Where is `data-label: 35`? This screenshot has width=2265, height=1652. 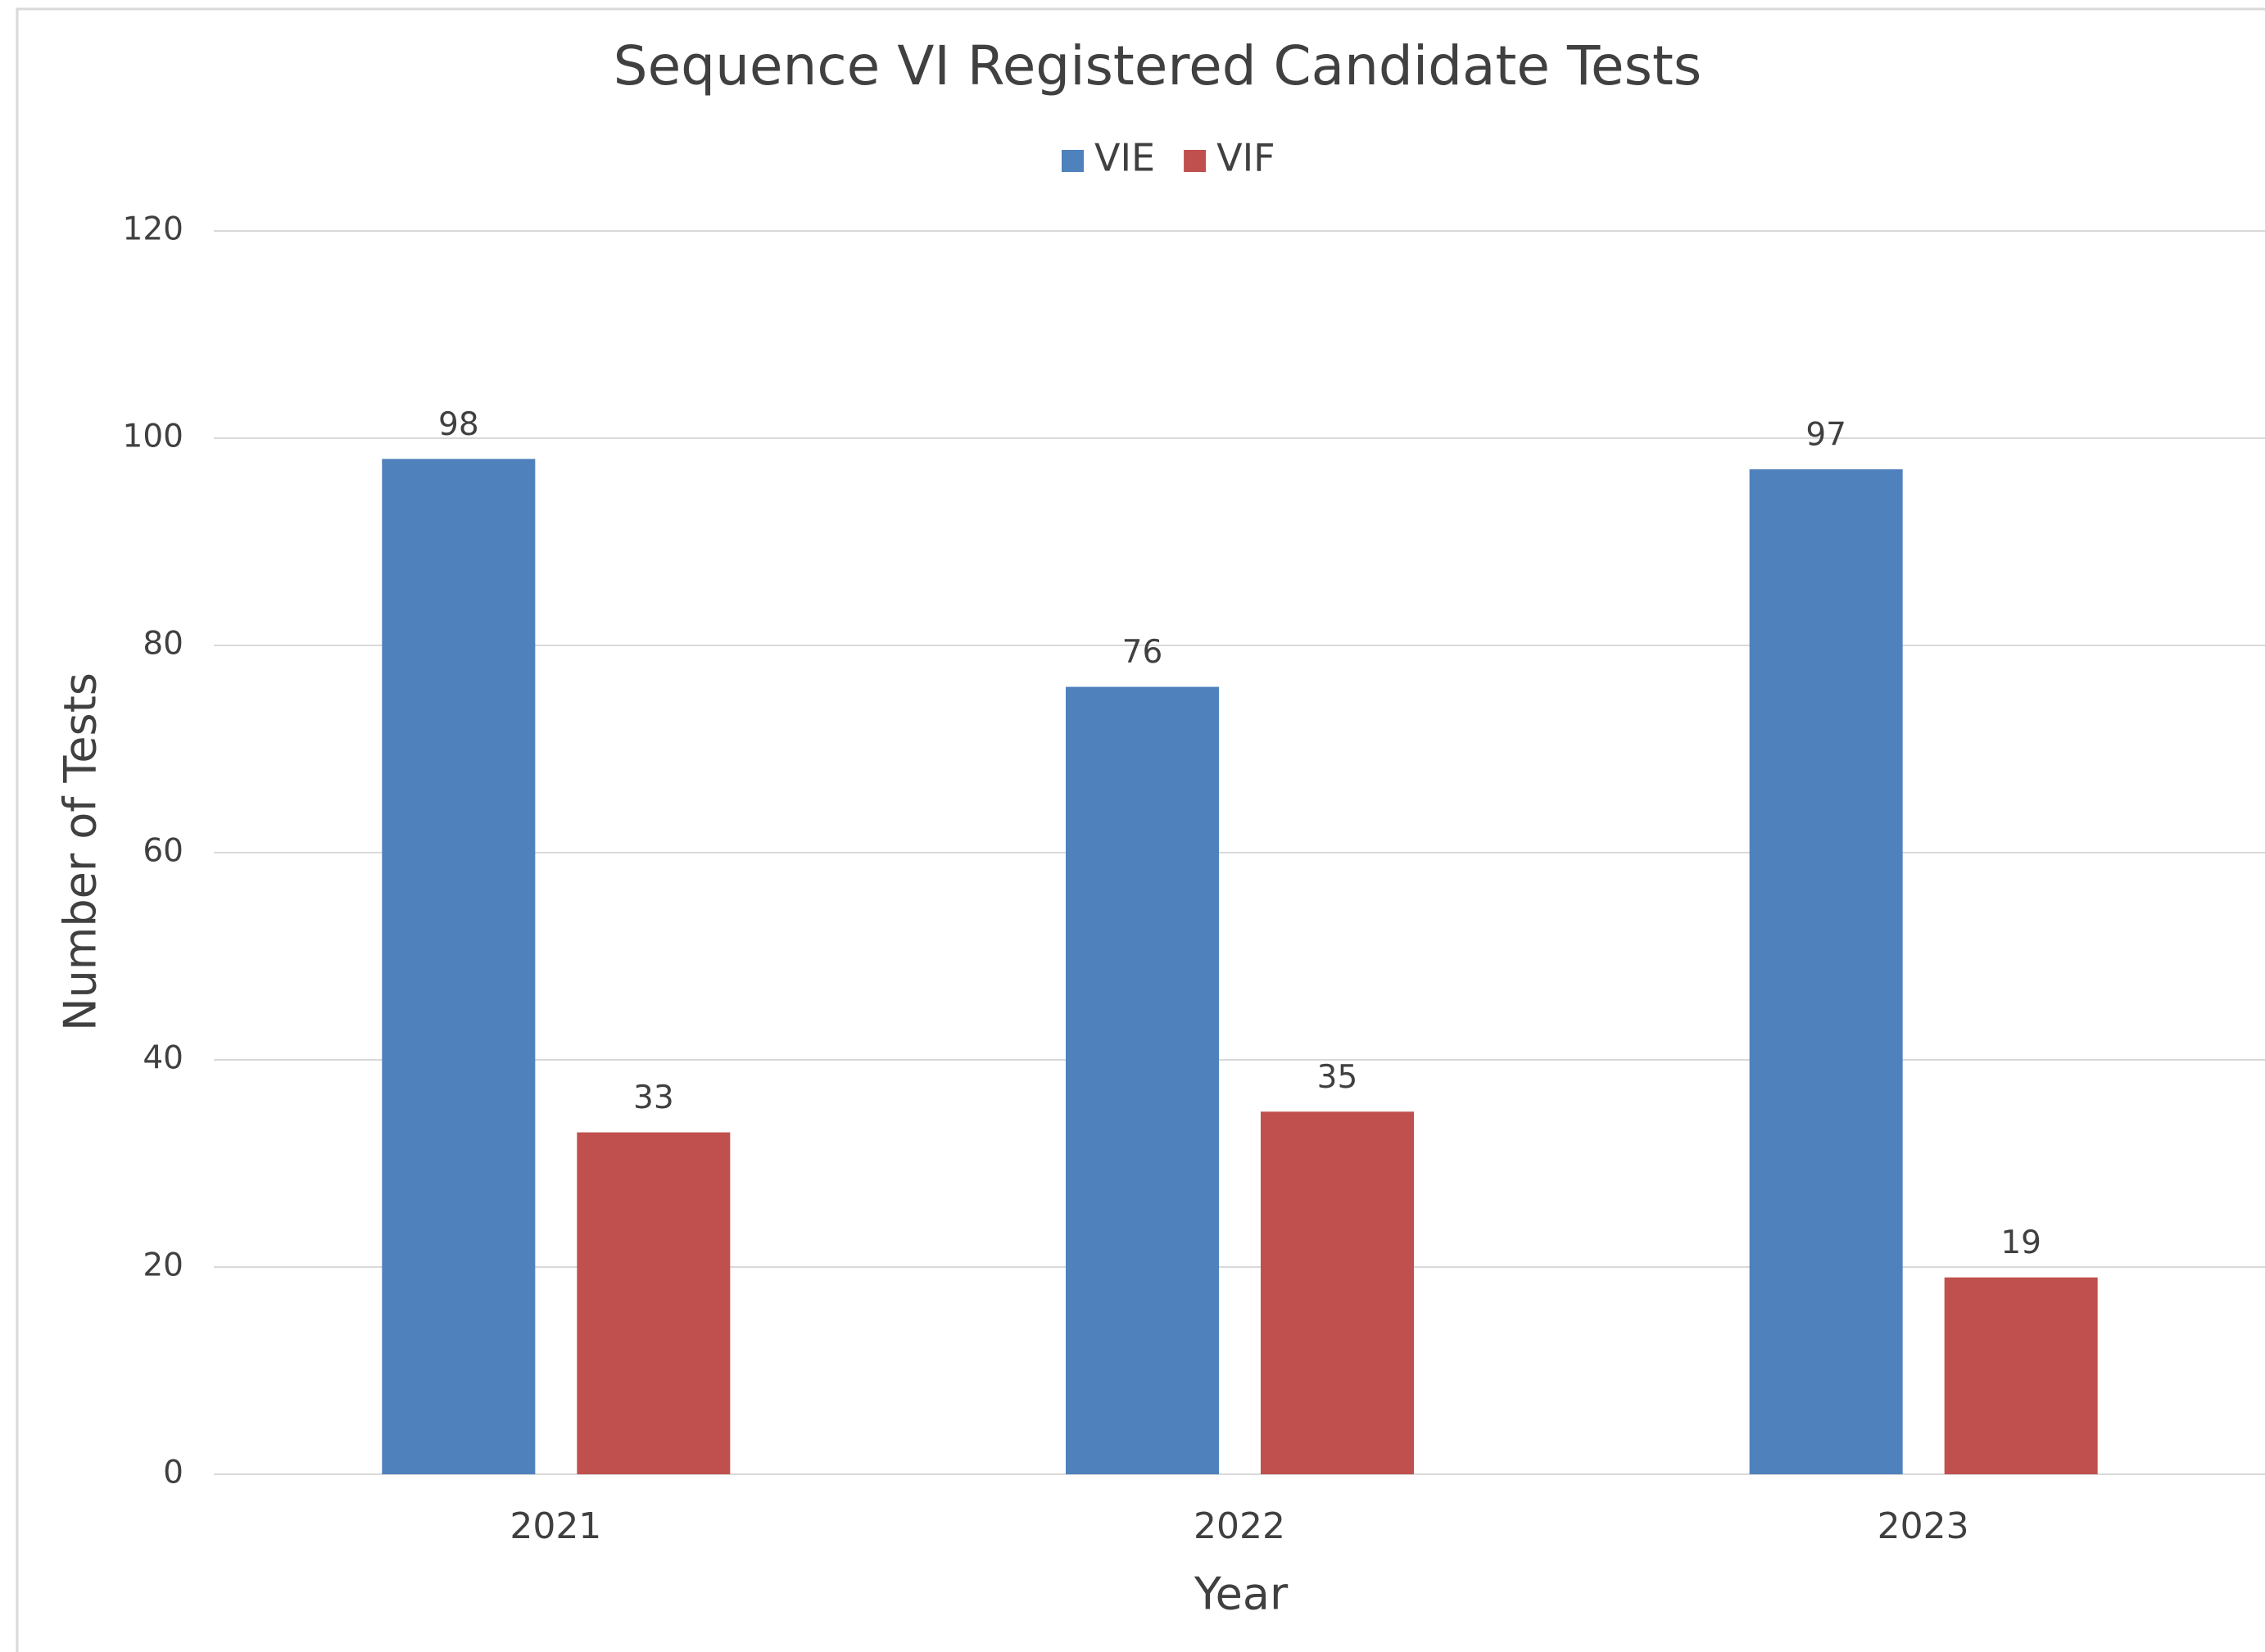 data-label: 35 is located at coordinates (1337, 1077).